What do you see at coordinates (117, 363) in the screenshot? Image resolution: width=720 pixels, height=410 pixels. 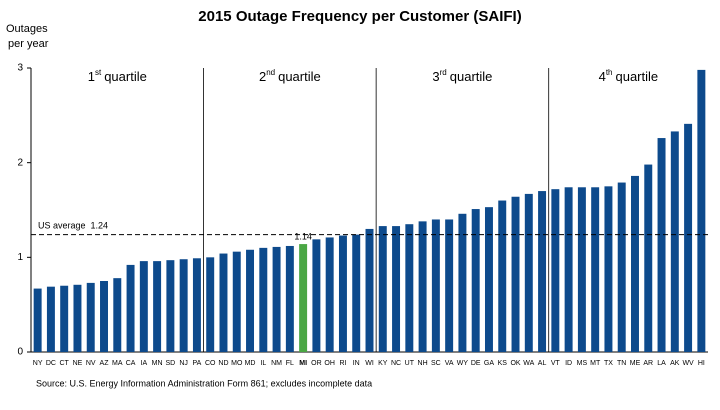 I see `x-tick-label: MA` at bounding box center [117, 363].